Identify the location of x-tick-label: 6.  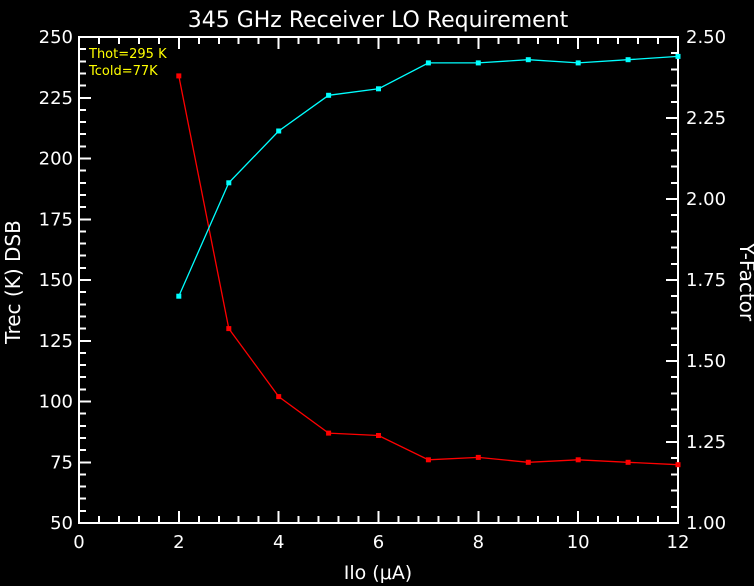
(378, 542).